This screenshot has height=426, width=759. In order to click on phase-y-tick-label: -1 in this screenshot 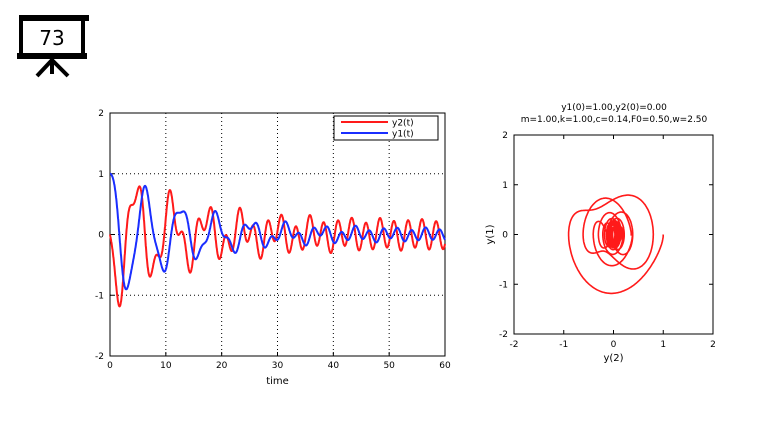, I will do `click(503, 285)`.